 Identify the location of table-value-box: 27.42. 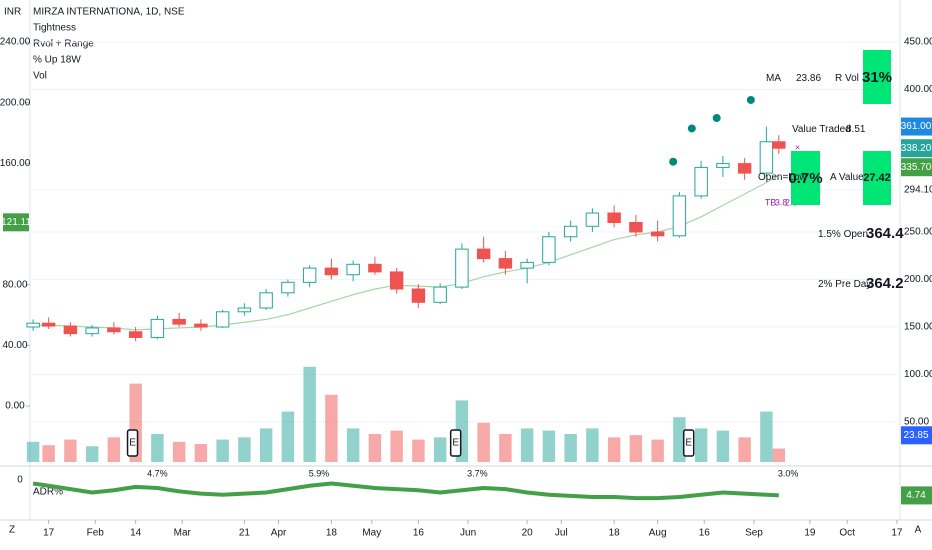
(877, 178).